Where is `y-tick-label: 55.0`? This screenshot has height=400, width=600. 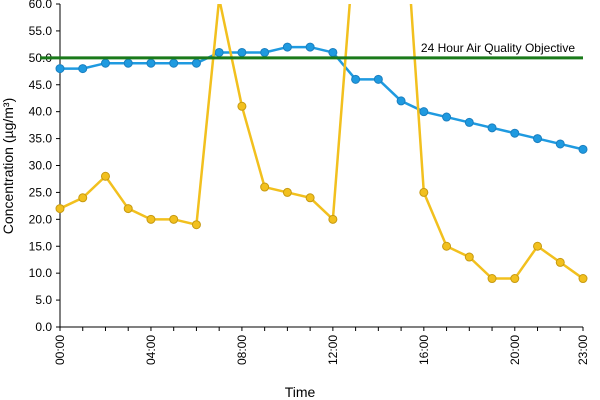
y-tick-label: 55.0 is located at coordinates (41, 31).